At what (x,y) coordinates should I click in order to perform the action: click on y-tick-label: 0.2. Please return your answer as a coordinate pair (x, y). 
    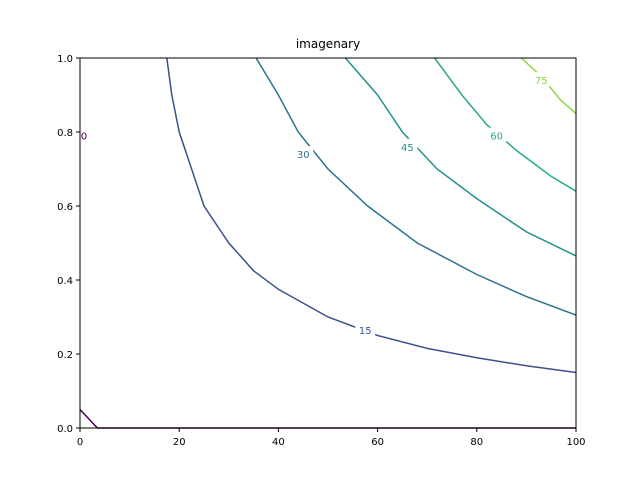
    Looking at the image, I should click on (65, 355).